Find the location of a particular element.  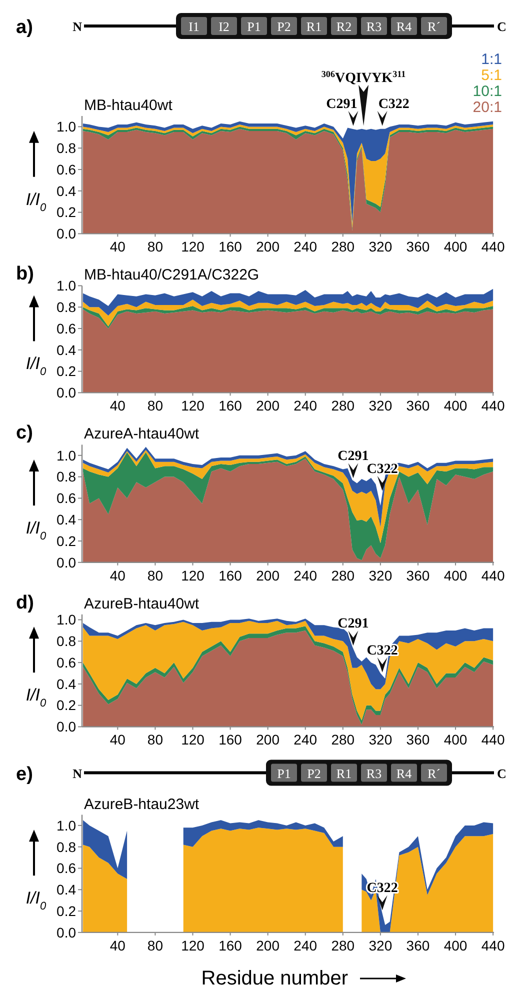

chart-subtitle: c) is located at coordinates (24, 433).